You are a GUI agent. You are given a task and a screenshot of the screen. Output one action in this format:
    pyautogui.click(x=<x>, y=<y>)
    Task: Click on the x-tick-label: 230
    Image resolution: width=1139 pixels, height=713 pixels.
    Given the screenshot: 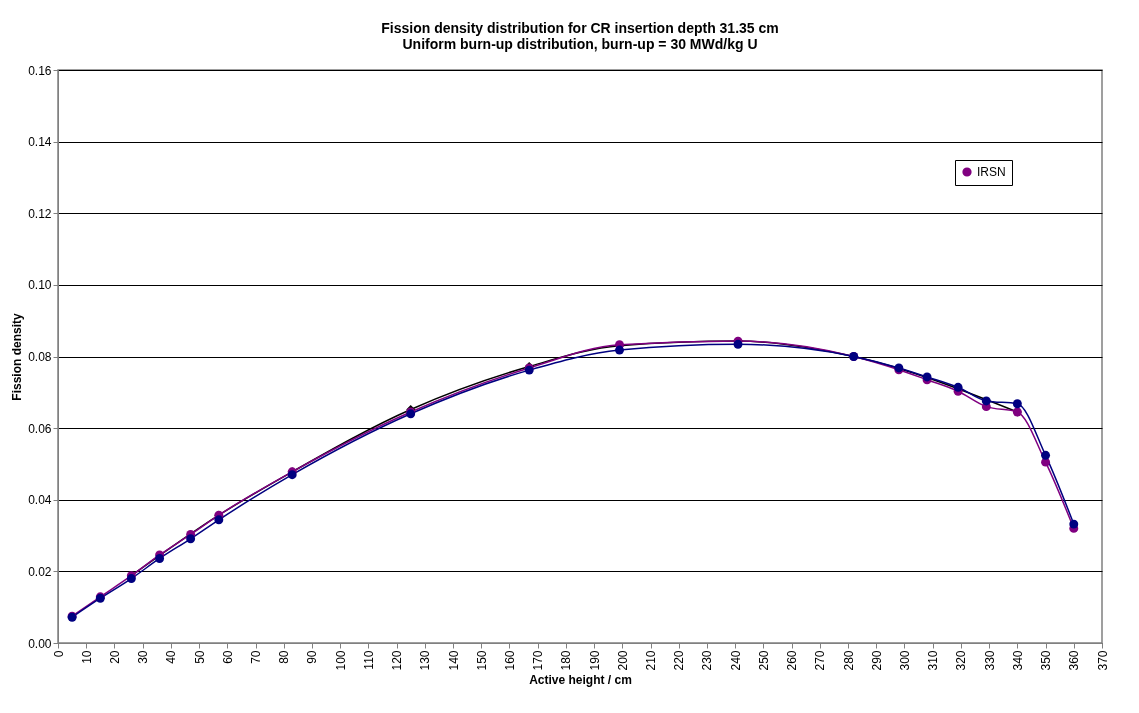 What is the action you would take?
    pyautogui.click(x=707, y=660)
    